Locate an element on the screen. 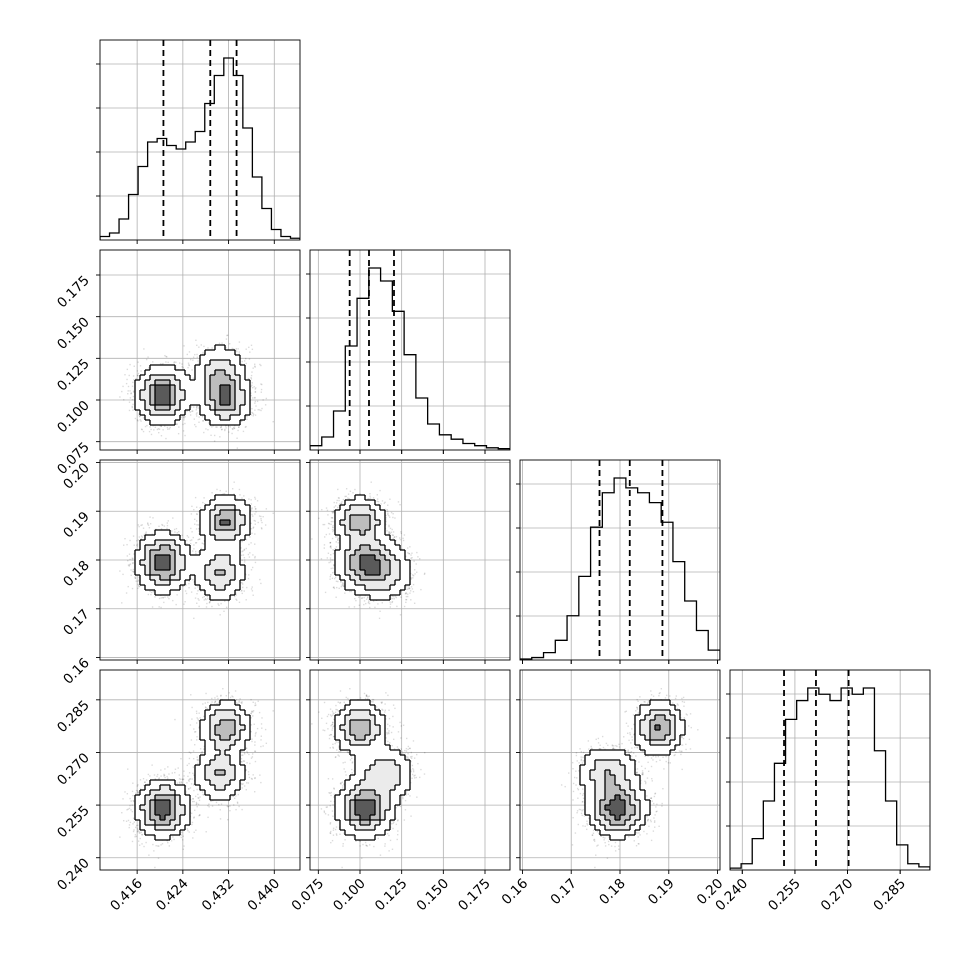 This screenshot has width=970, height=970. density-contours is located at coordinates (192, 385).